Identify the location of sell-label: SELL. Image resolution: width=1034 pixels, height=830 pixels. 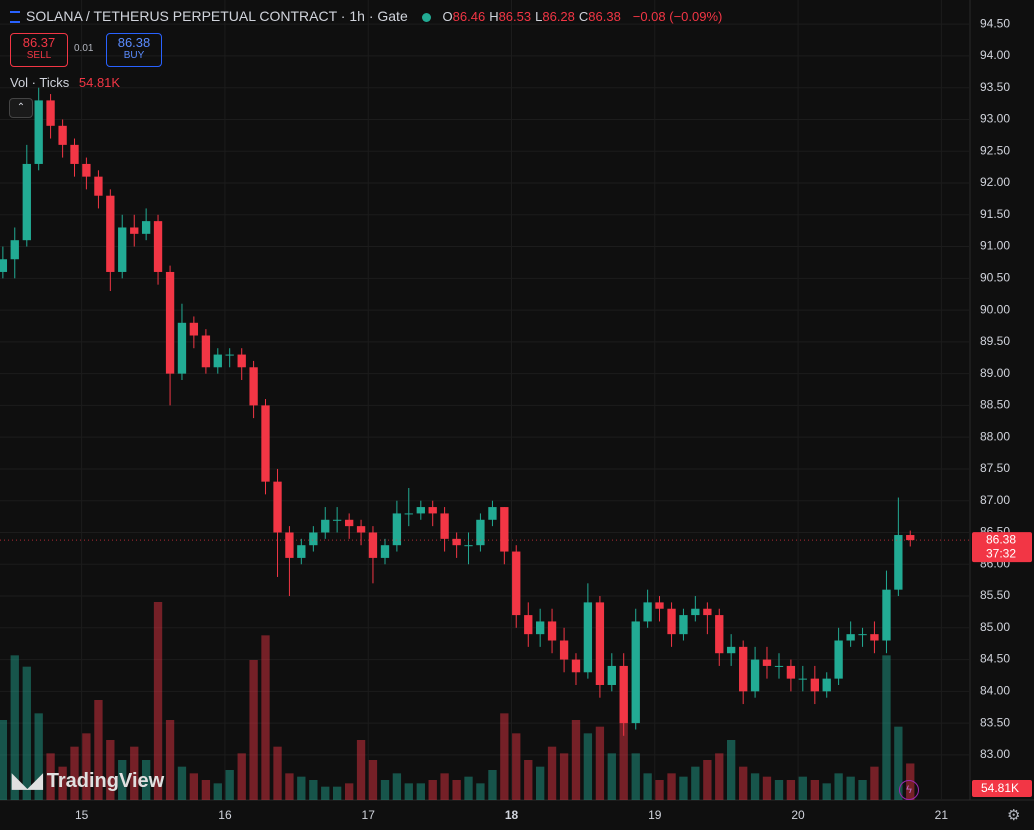
(39, 55).